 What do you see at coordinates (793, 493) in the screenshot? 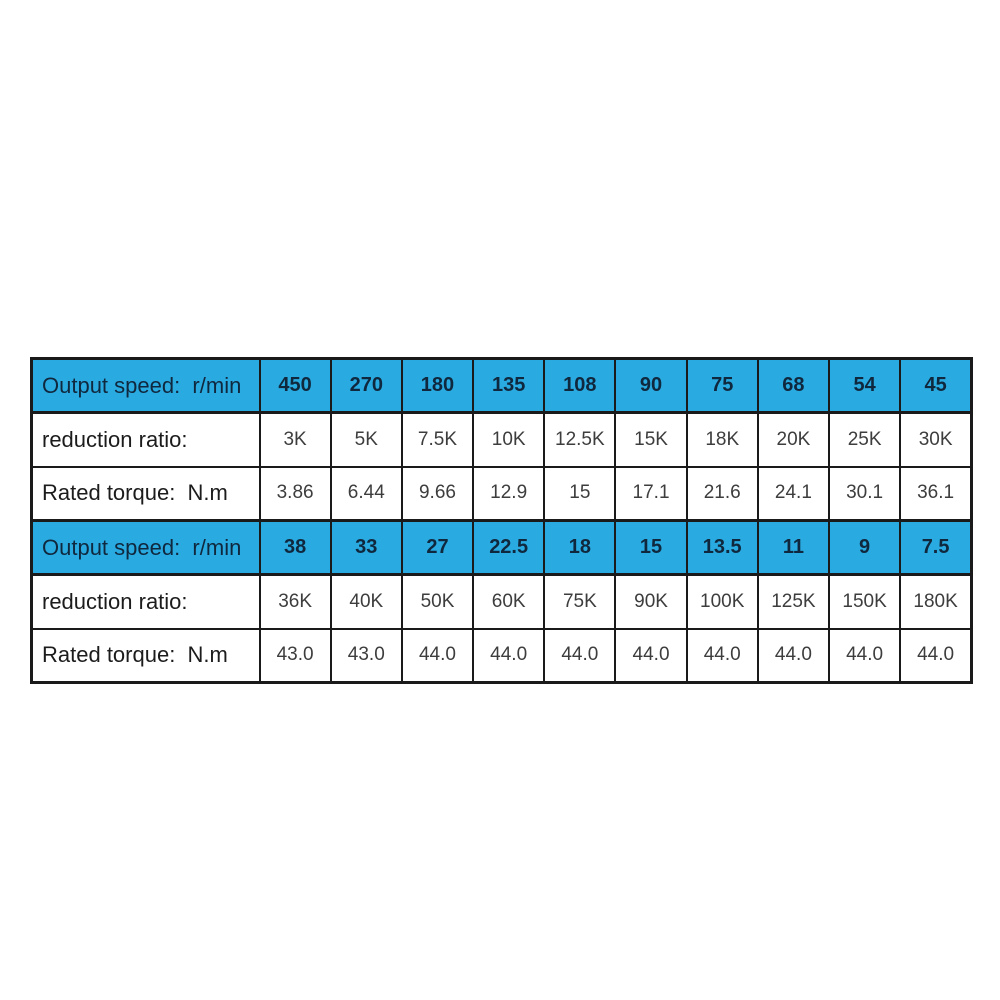
I see `value-cell: 24.1` at bounding box center [793, 493].